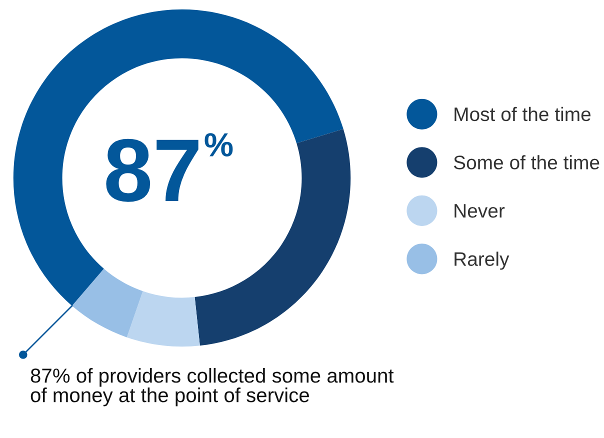 The width and height of the screenshot is (604, 438). What do you see at coordinates (482, 261) in the screenshot?
I see `legend-label: Rarely` at bounding box center [482, 261].